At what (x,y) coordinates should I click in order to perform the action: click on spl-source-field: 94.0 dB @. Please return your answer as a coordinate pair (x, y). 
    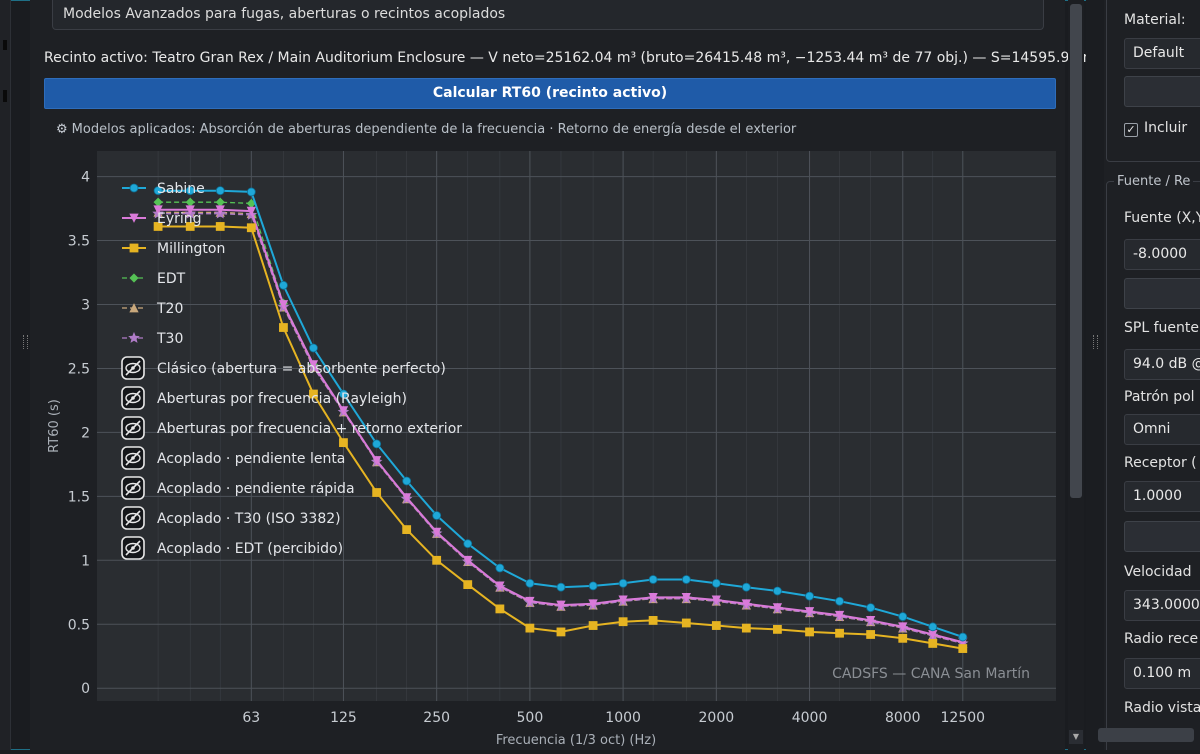
    Looking at the image, I should click on (1162, 364).